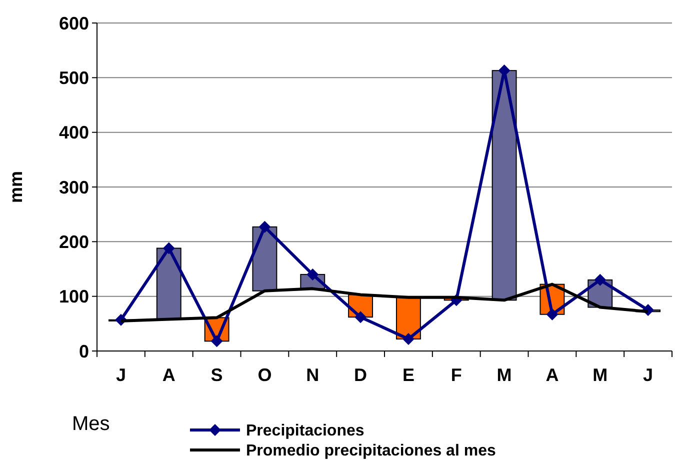  I want to click on y-tick-label: 200, so click(73, 242).